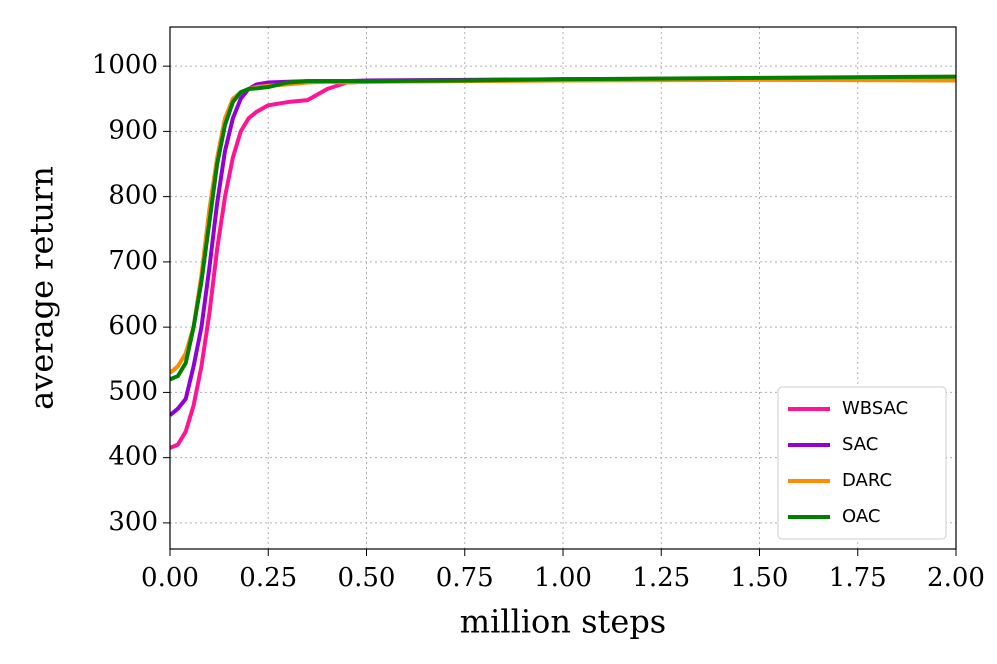 This screenshot has height=664, width=997. Describe the element at coordinates (133, 326) in the screenshot. I see `y-tick-label: 600` at that location.